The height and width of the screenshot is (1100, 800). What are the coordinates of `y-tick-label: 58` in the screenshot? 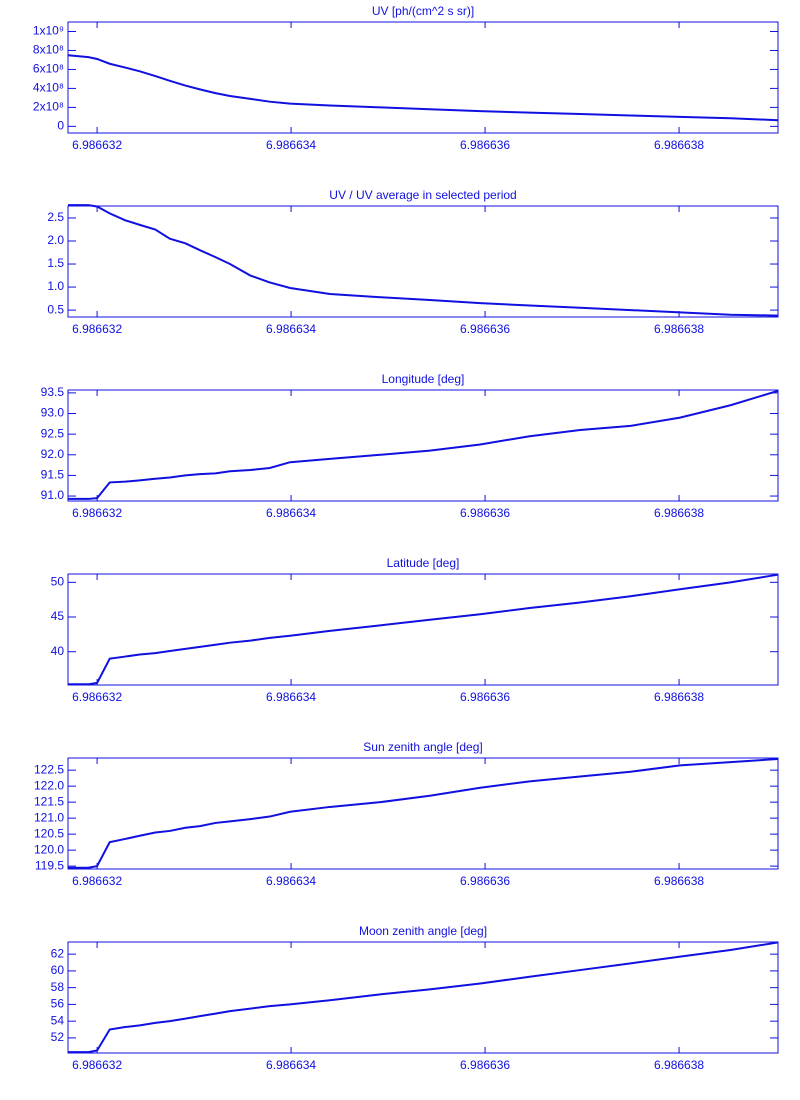 It's located at (58, 987).